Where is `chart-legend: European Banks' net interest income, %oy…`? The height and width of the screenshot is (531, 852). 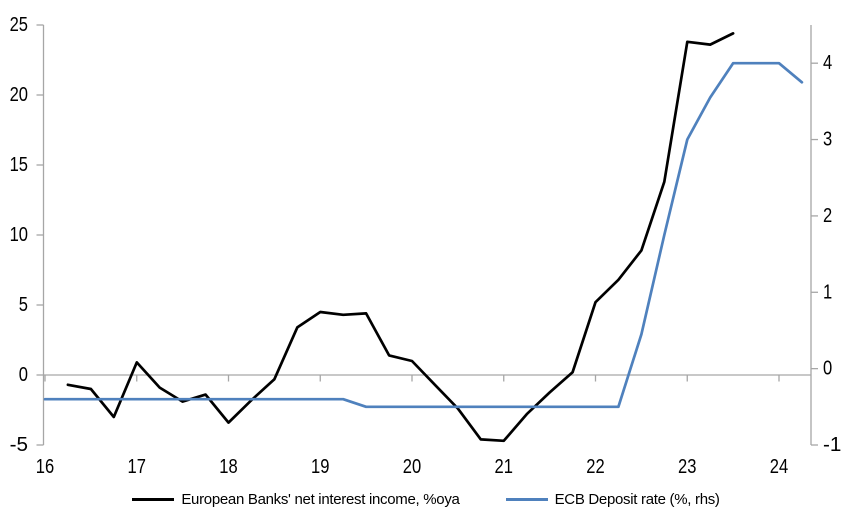
chart-legend: European Banks' net interest income, %oy… is located at coordinates (426, 499).